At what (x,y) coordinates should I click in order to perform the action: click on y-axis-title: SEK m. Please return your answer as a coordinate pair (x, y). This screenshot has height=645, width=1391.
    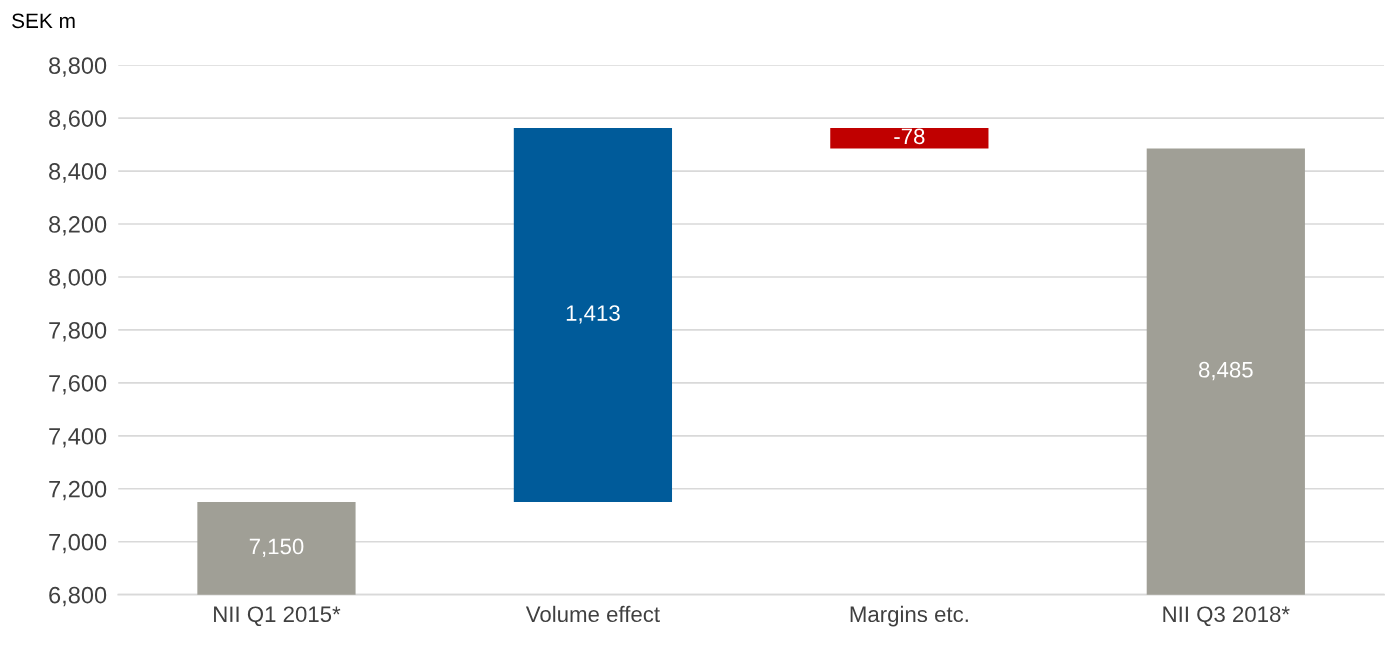
    Looking at the image, I should click on (43, 21).